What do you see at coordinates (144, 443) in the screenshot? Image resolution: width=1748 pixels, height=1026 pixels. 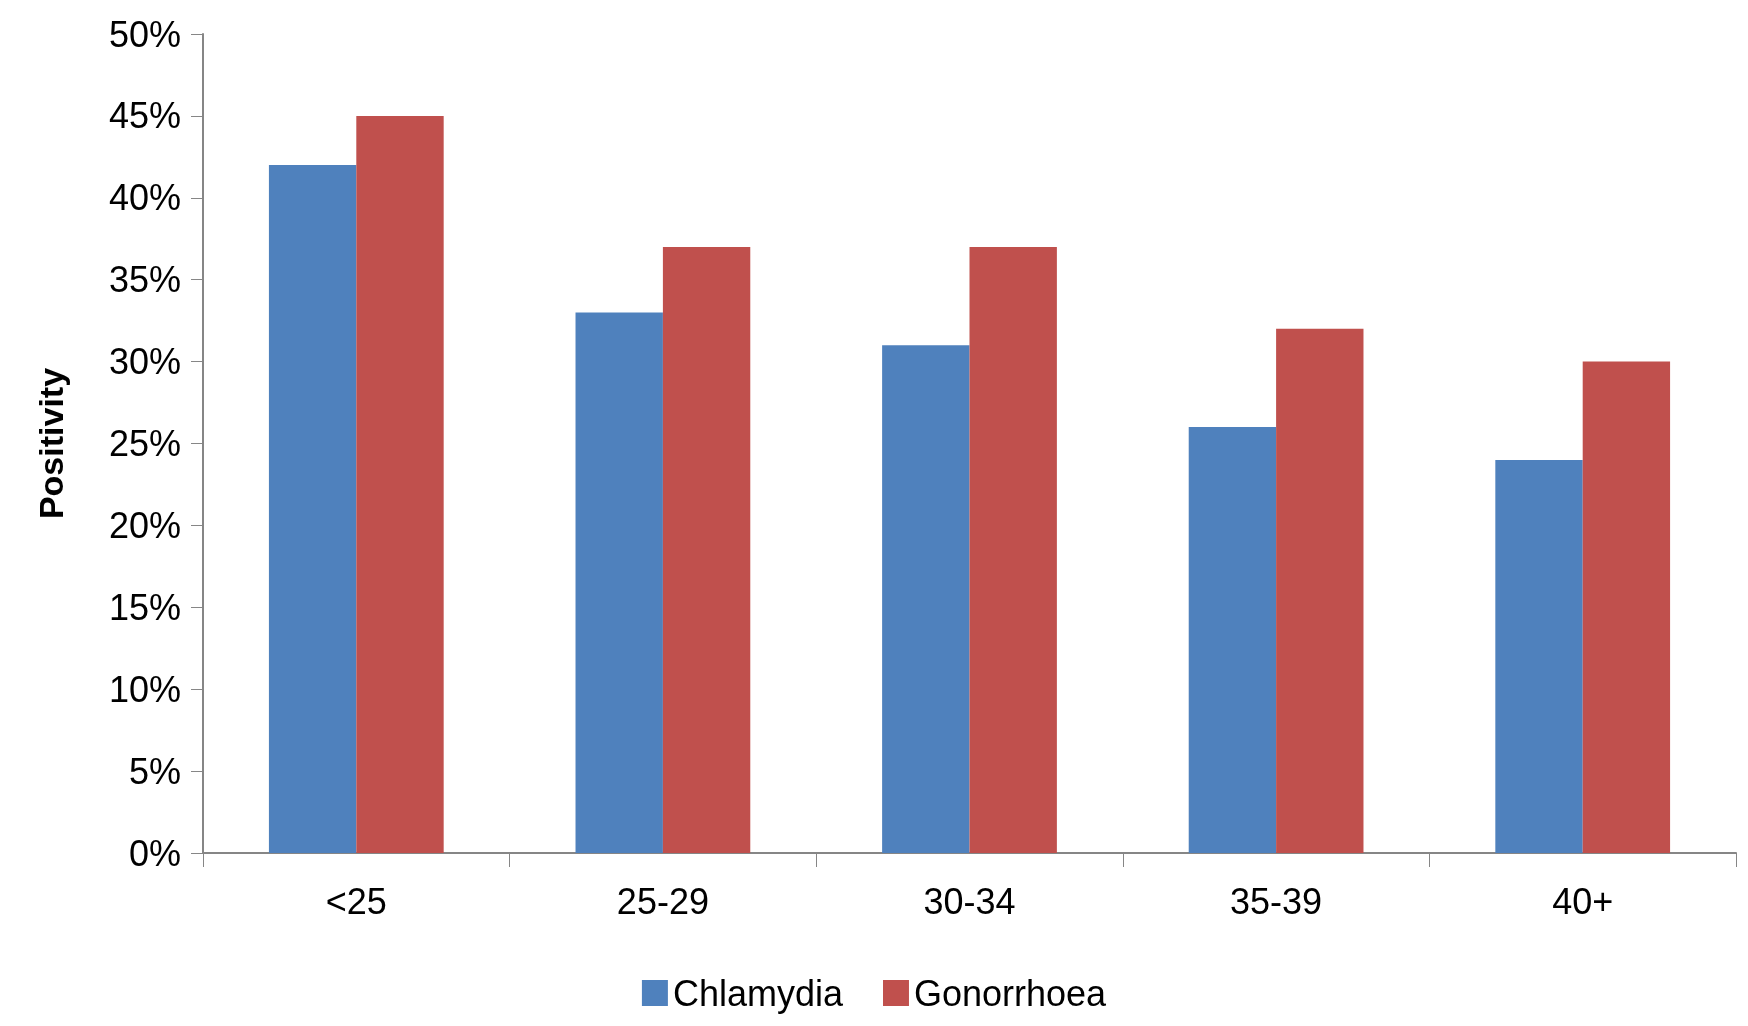 I see `y-tick-label: 25%` at bounding box center [144, 443].